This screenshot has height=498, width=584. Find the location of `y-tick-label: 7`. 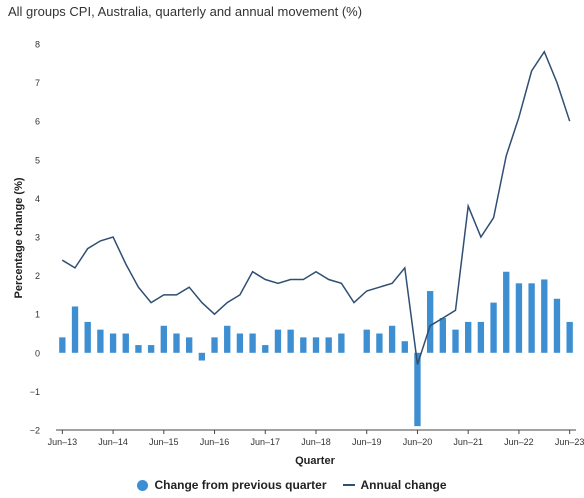

y-tick-label: 7 is located at coordinates (37, 83).